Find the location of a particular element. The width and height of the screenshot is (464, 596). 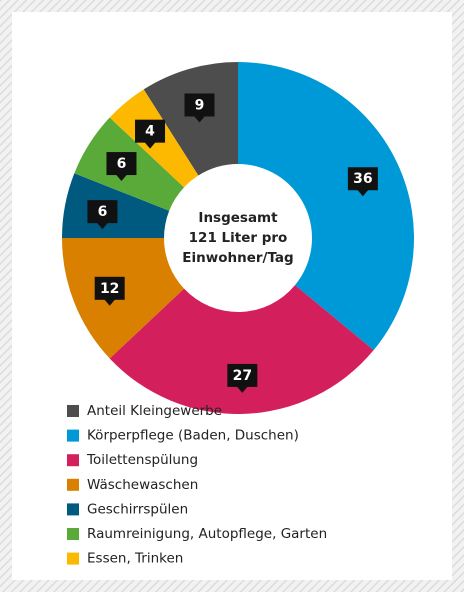

center-text: Insgesamt is located at coordinates (238, 218).